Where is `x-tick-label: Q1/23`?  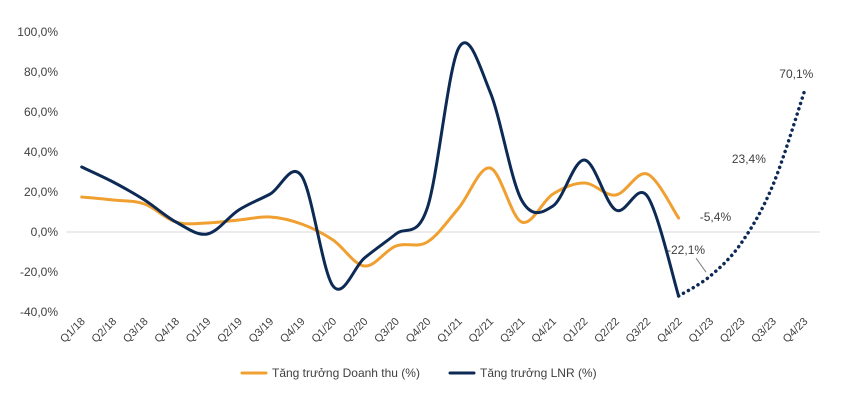
x-tick-label: Q1/23 is located at coordinates (701, 331).